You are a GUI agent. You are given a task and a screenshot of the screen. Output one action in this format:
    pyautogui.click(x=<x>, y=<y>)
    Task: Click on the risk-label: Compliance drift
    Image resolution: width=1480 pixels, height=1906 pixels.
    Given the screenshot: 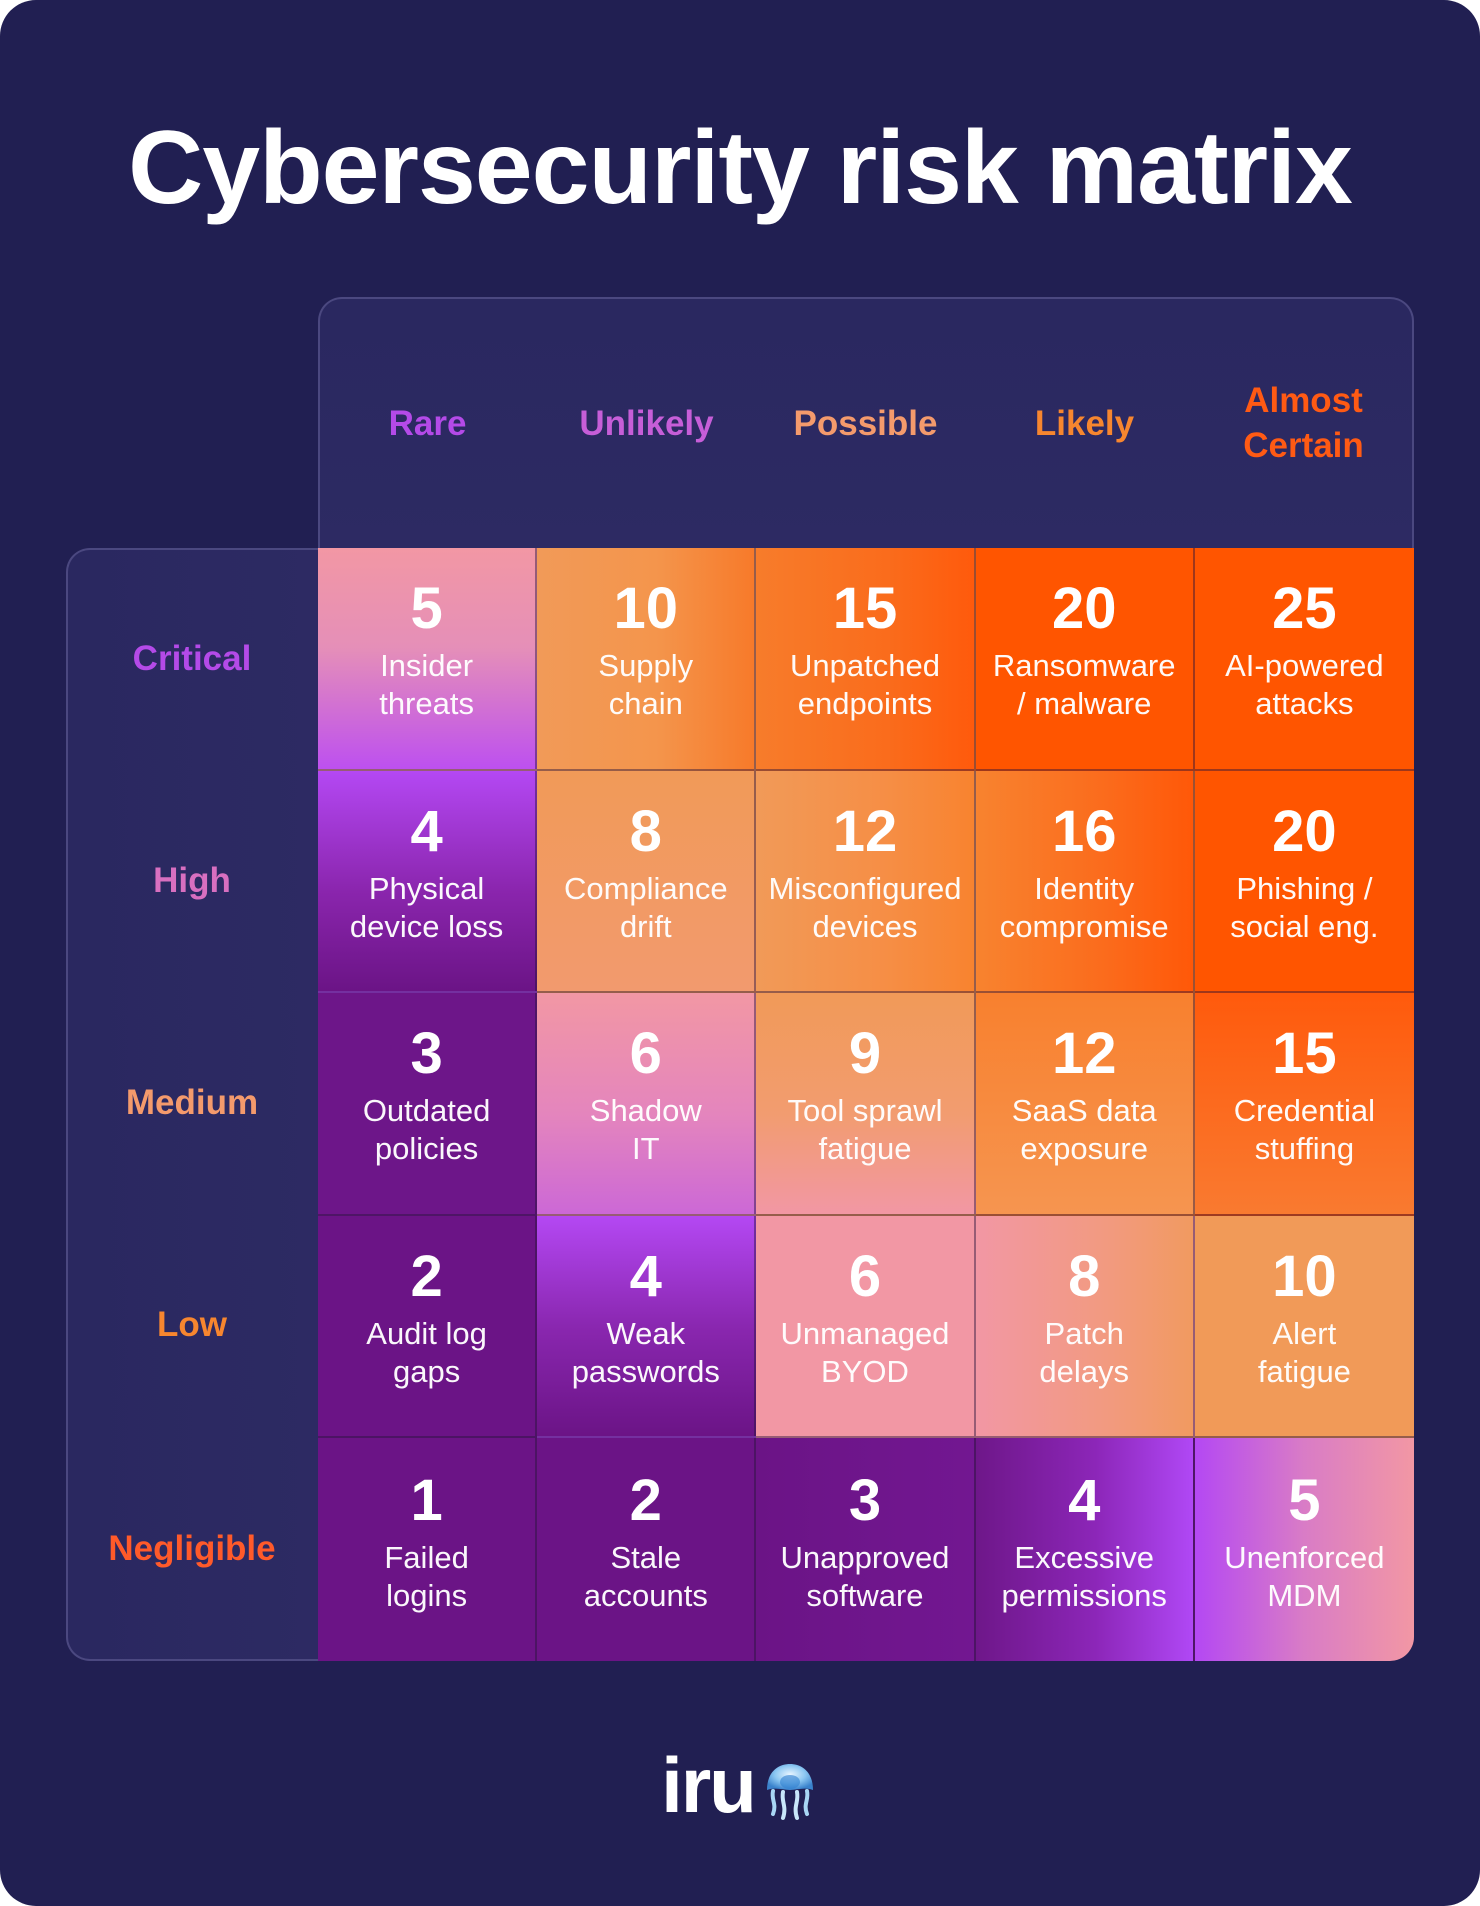 What is the action you would take?
    pyautogui.click(x=645, y=907)
    